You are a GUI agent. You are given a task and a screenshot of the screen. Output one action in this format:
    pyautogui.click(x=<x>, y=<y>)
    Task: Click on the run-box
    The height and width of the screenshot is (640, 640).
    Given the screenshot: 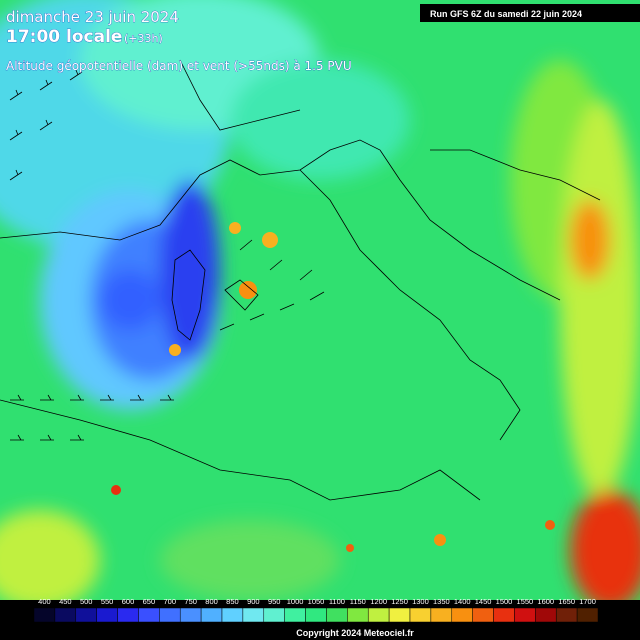 What is the action you would take?
    pyautogui.click(x=530, y=13)
    